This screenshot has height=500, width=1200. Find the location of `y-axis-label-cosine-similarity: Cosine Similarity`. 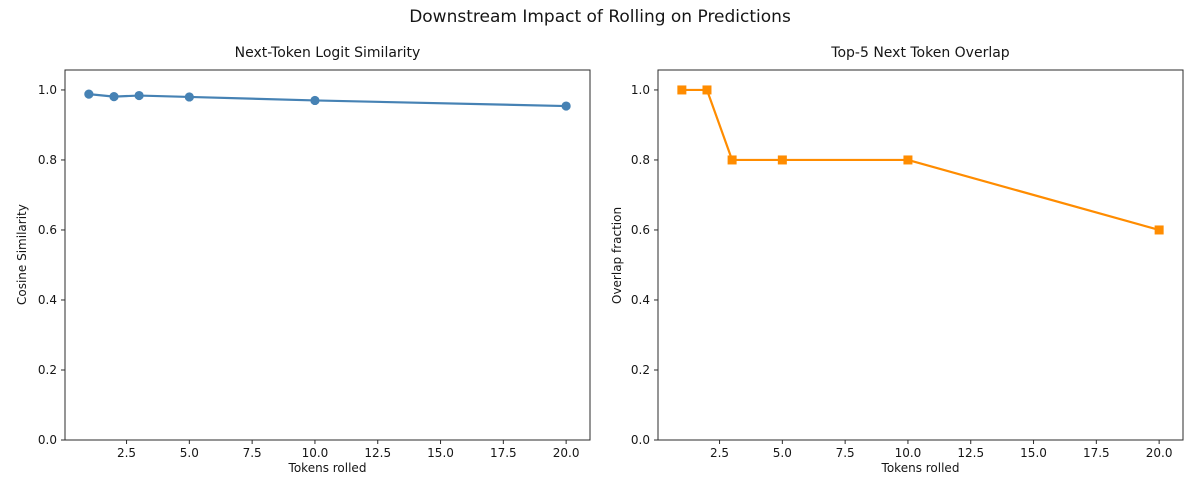

y-axis-label-cosine-similarity: Cosine Similarity is located at coordinates (22, 255).